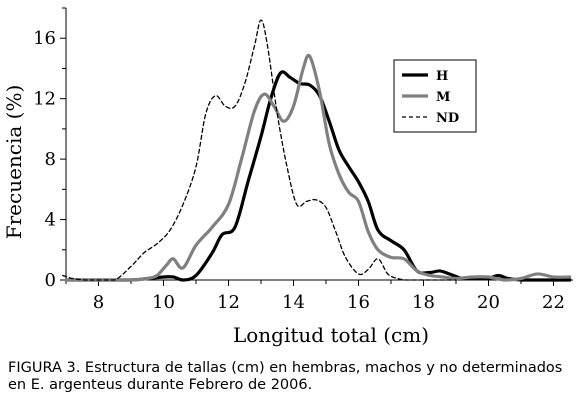 This screenshot has width=578, height=405. I want to click on legend-label-m: M, so click(443, 97).